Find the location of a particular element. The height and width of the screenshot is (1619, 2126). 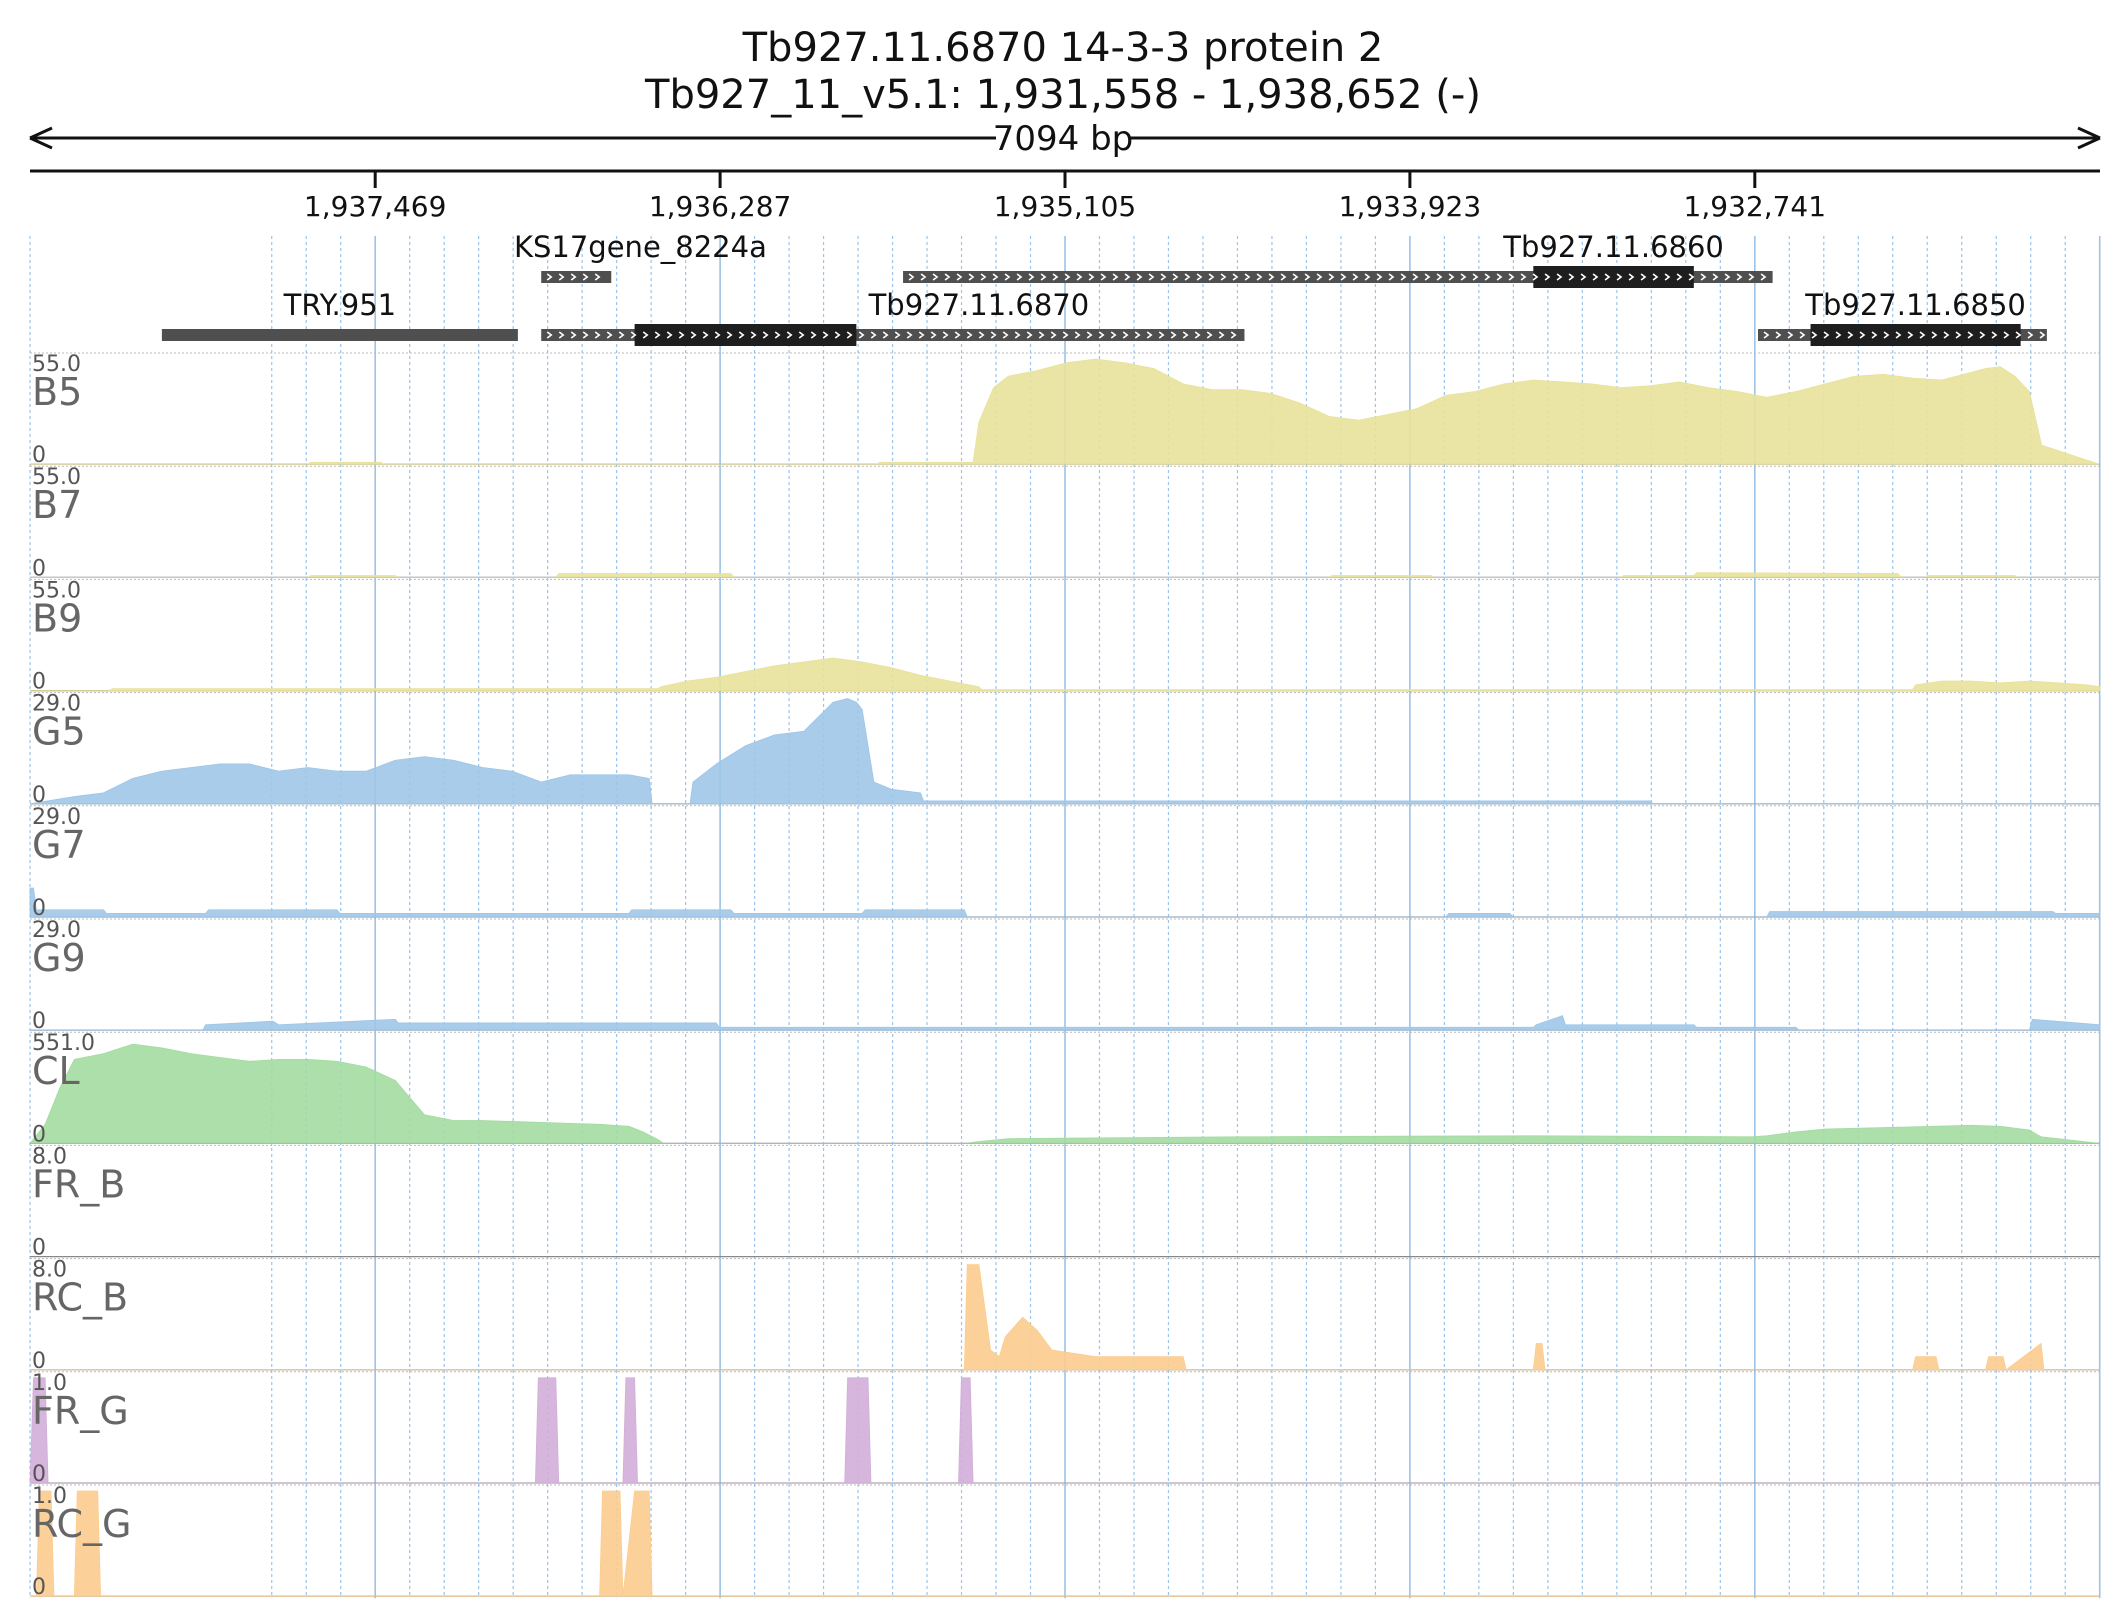

track-b5: 55.0 0 B5 is located at coordinates (1065, 410).